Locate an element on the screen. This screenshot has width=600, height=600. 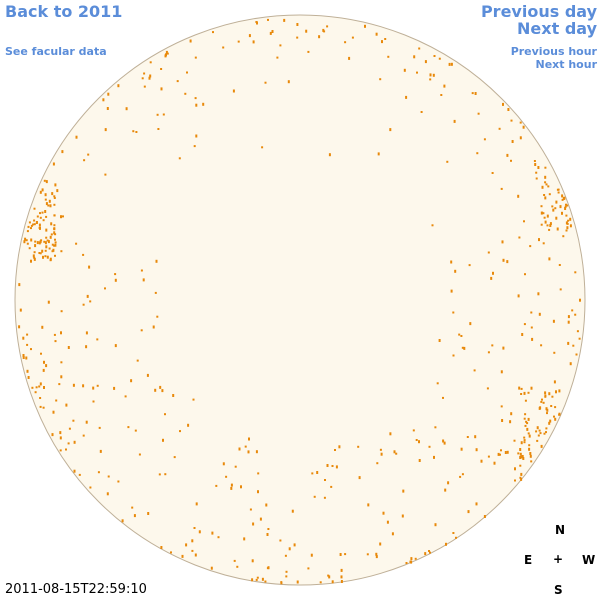
facular-link: See facular data is located at coordinates (56, 51).